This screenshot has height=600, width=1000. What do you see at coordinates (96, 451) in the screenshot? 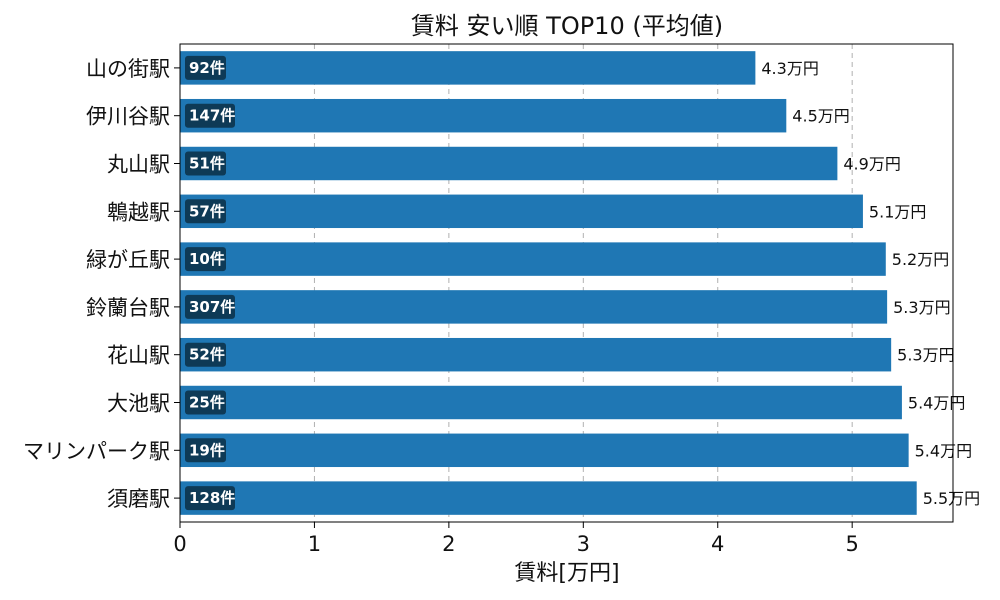
I see `y-tick-label: マリンパーク駅` at bounding box center [96, 451].